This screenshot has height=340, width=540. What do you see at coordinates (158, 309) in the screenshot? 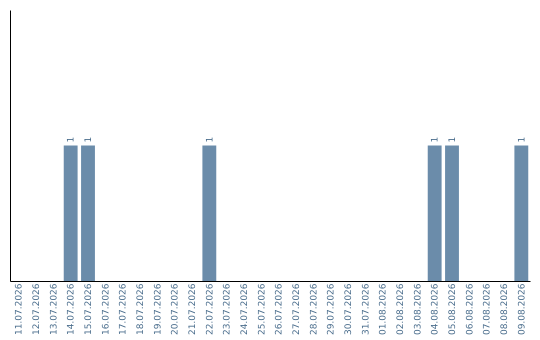
I see `x-tick-label: 19.07.2026` at bounding box center [158, 309].